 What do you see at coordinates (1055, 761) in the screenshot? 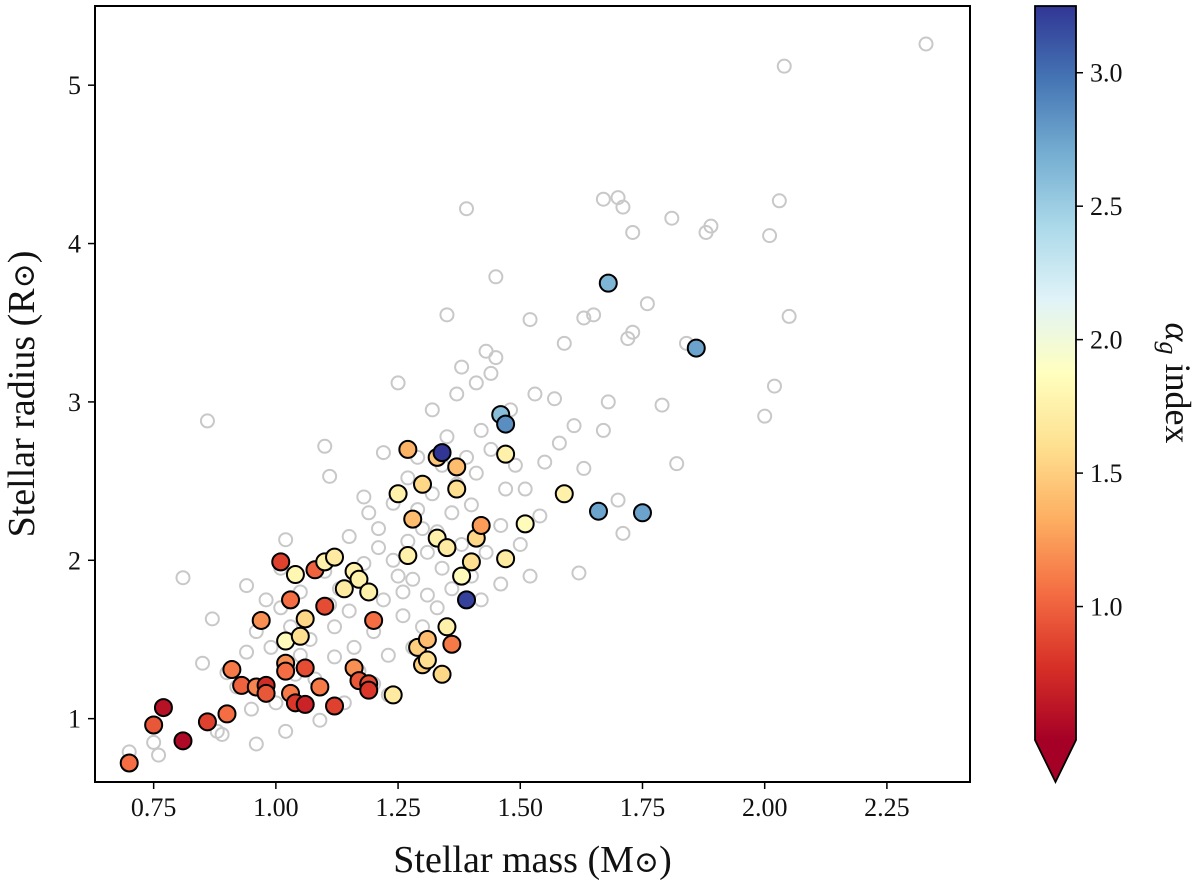
I see `colorbar-extend-min` at bounding box center [1055, 761].